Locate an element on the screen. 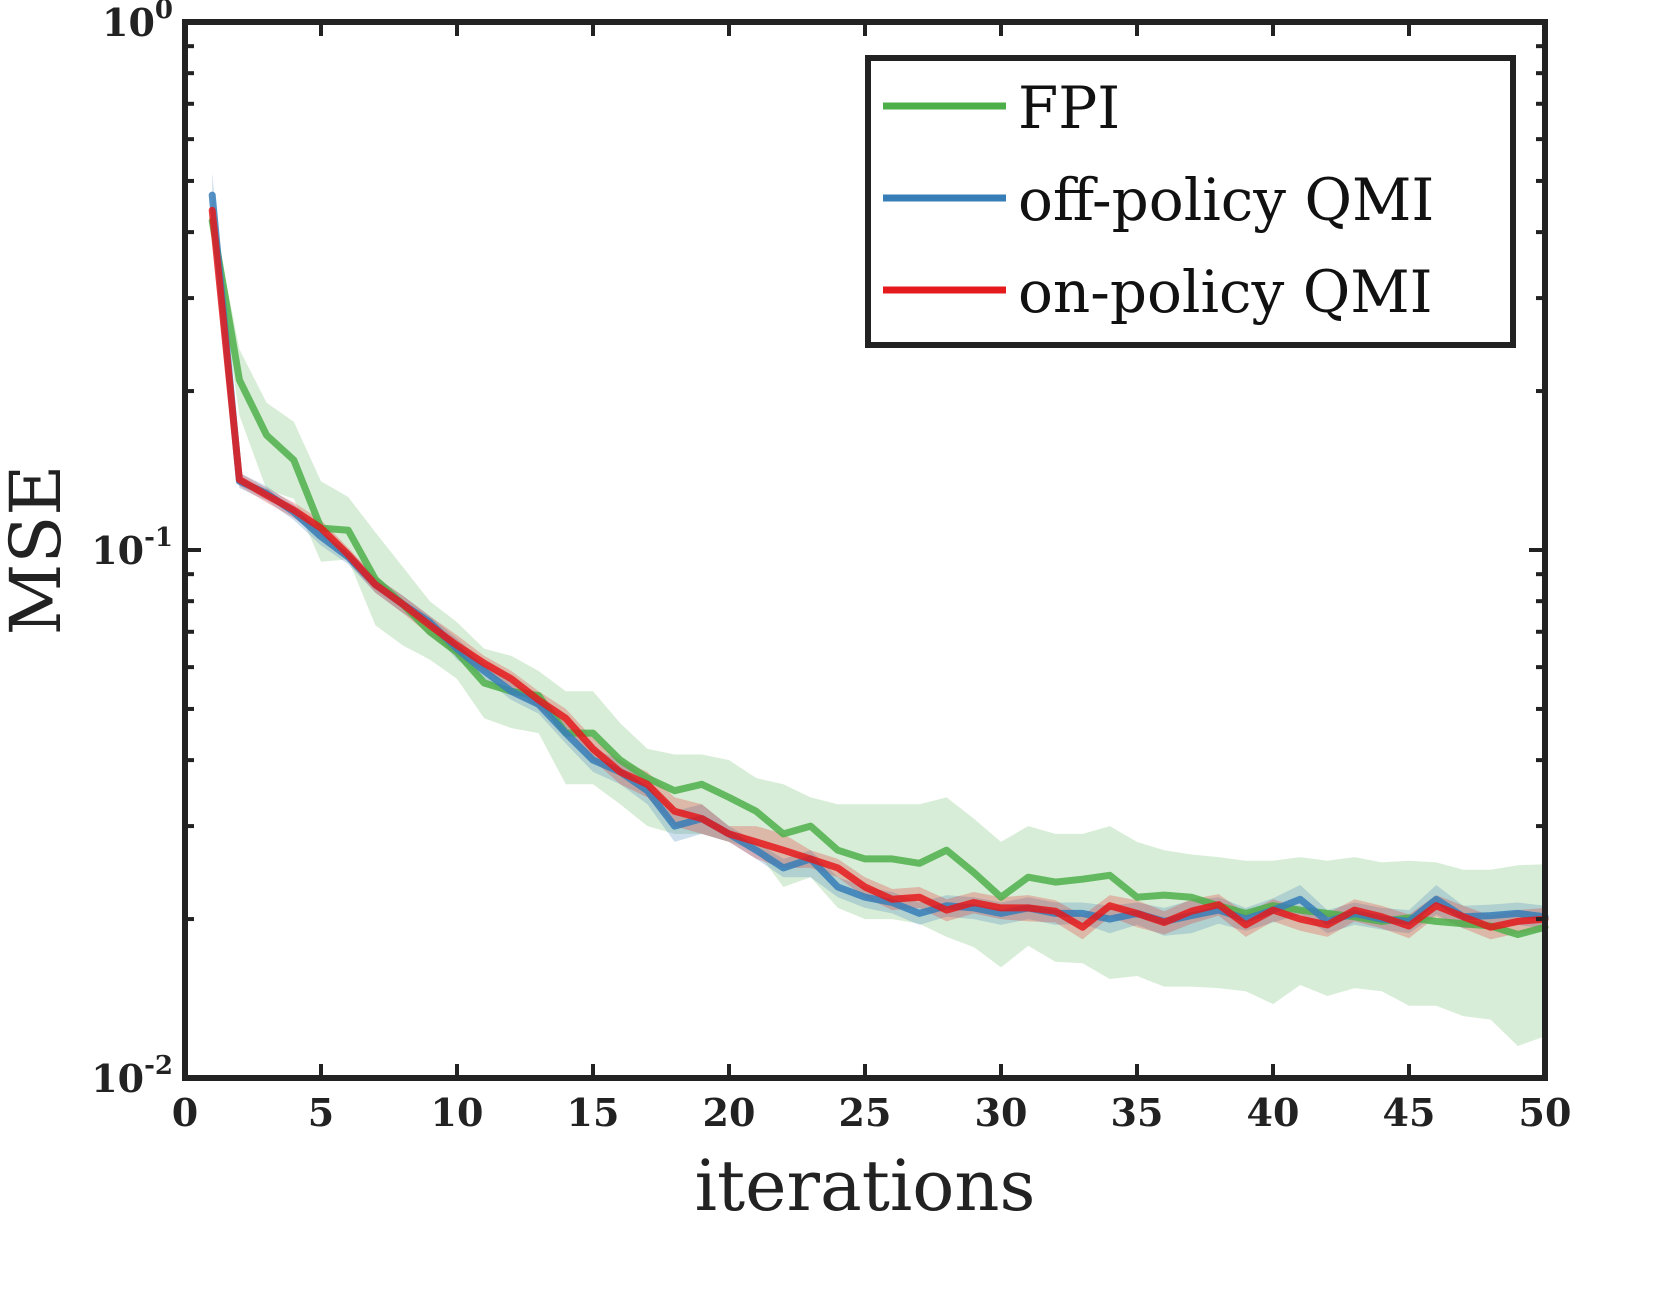 The width and height of the screenshot is (1661, 1289). x-tick-label: 10 is located at coordinates (457, 1112).